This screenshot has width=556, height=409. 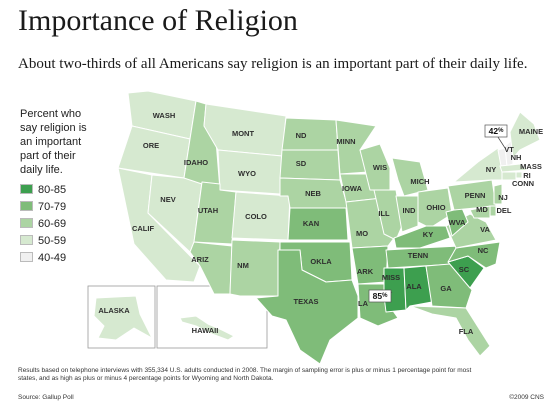 I want to click on state-ga, so click(x=449, y=286).